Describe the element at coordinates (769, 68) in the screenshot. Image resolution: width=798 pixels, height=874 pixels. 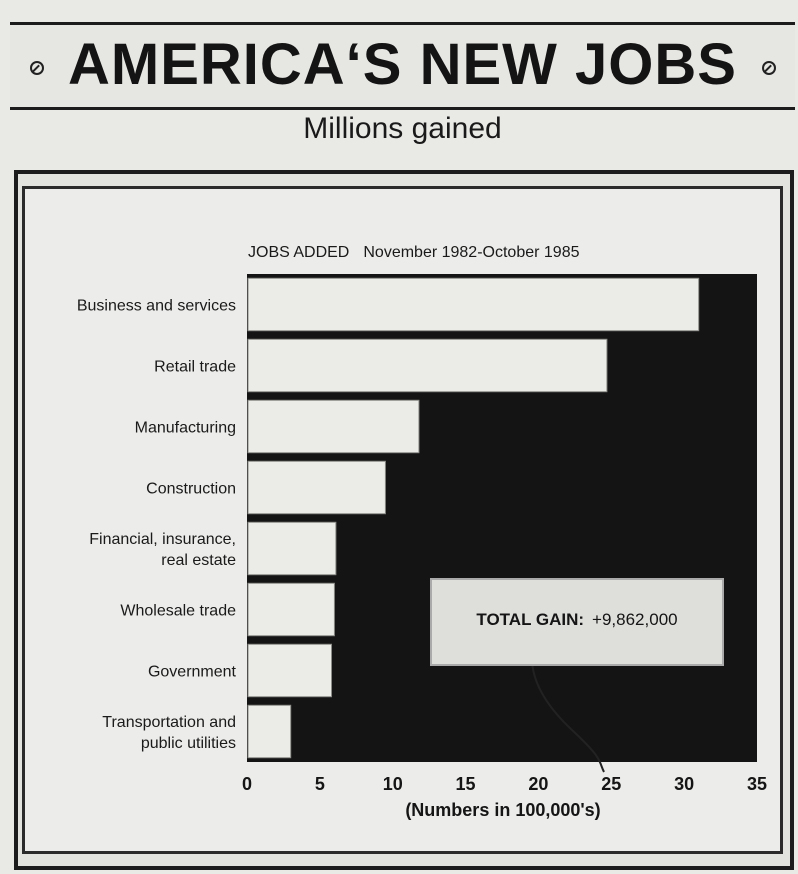
I see `bullet-right-icon` at that location.